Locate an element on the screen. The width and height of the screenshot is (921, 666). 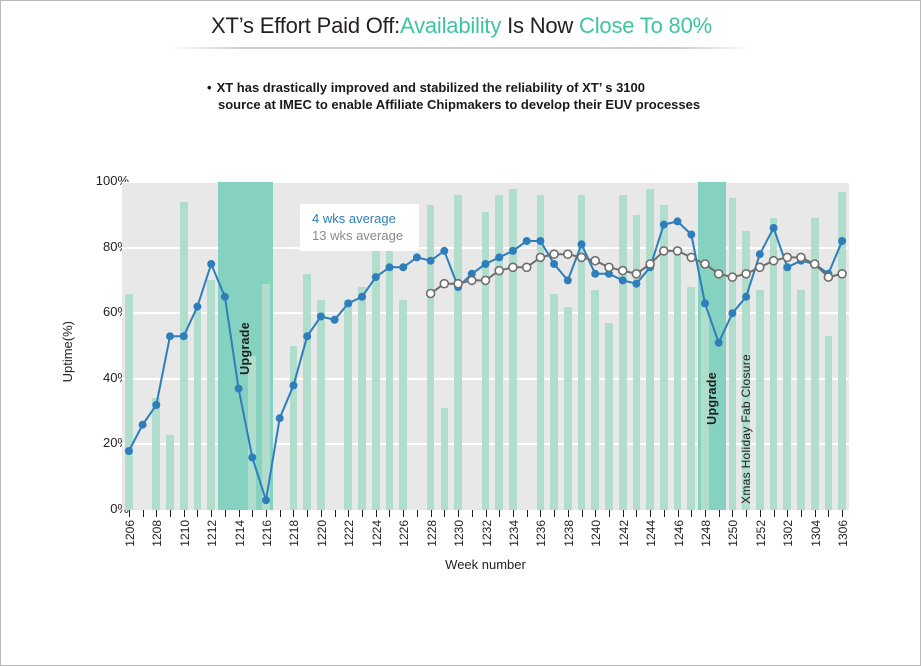
title-accent-close-to-80: Close To 80% is located at coordinates (645, 25).